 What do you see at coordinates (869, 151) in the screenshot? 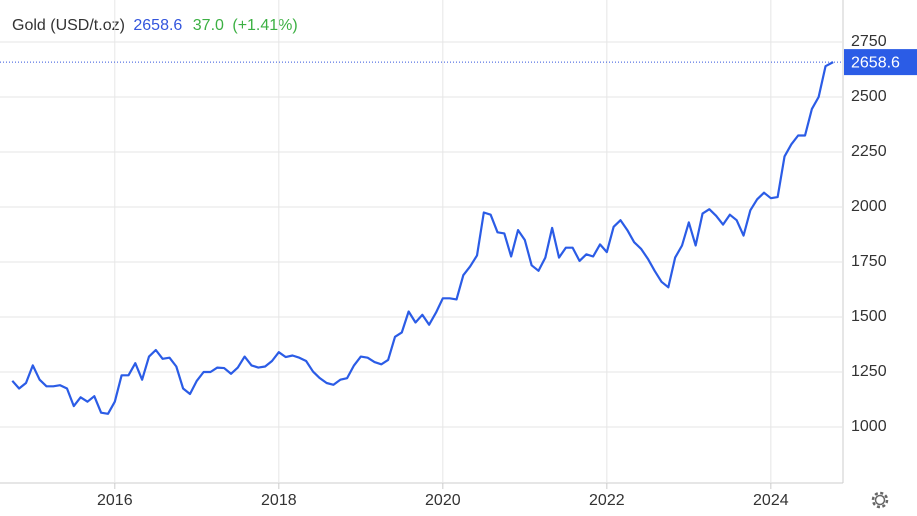
I see `y-tick-label: 2250` at bounding box center [869, 151].